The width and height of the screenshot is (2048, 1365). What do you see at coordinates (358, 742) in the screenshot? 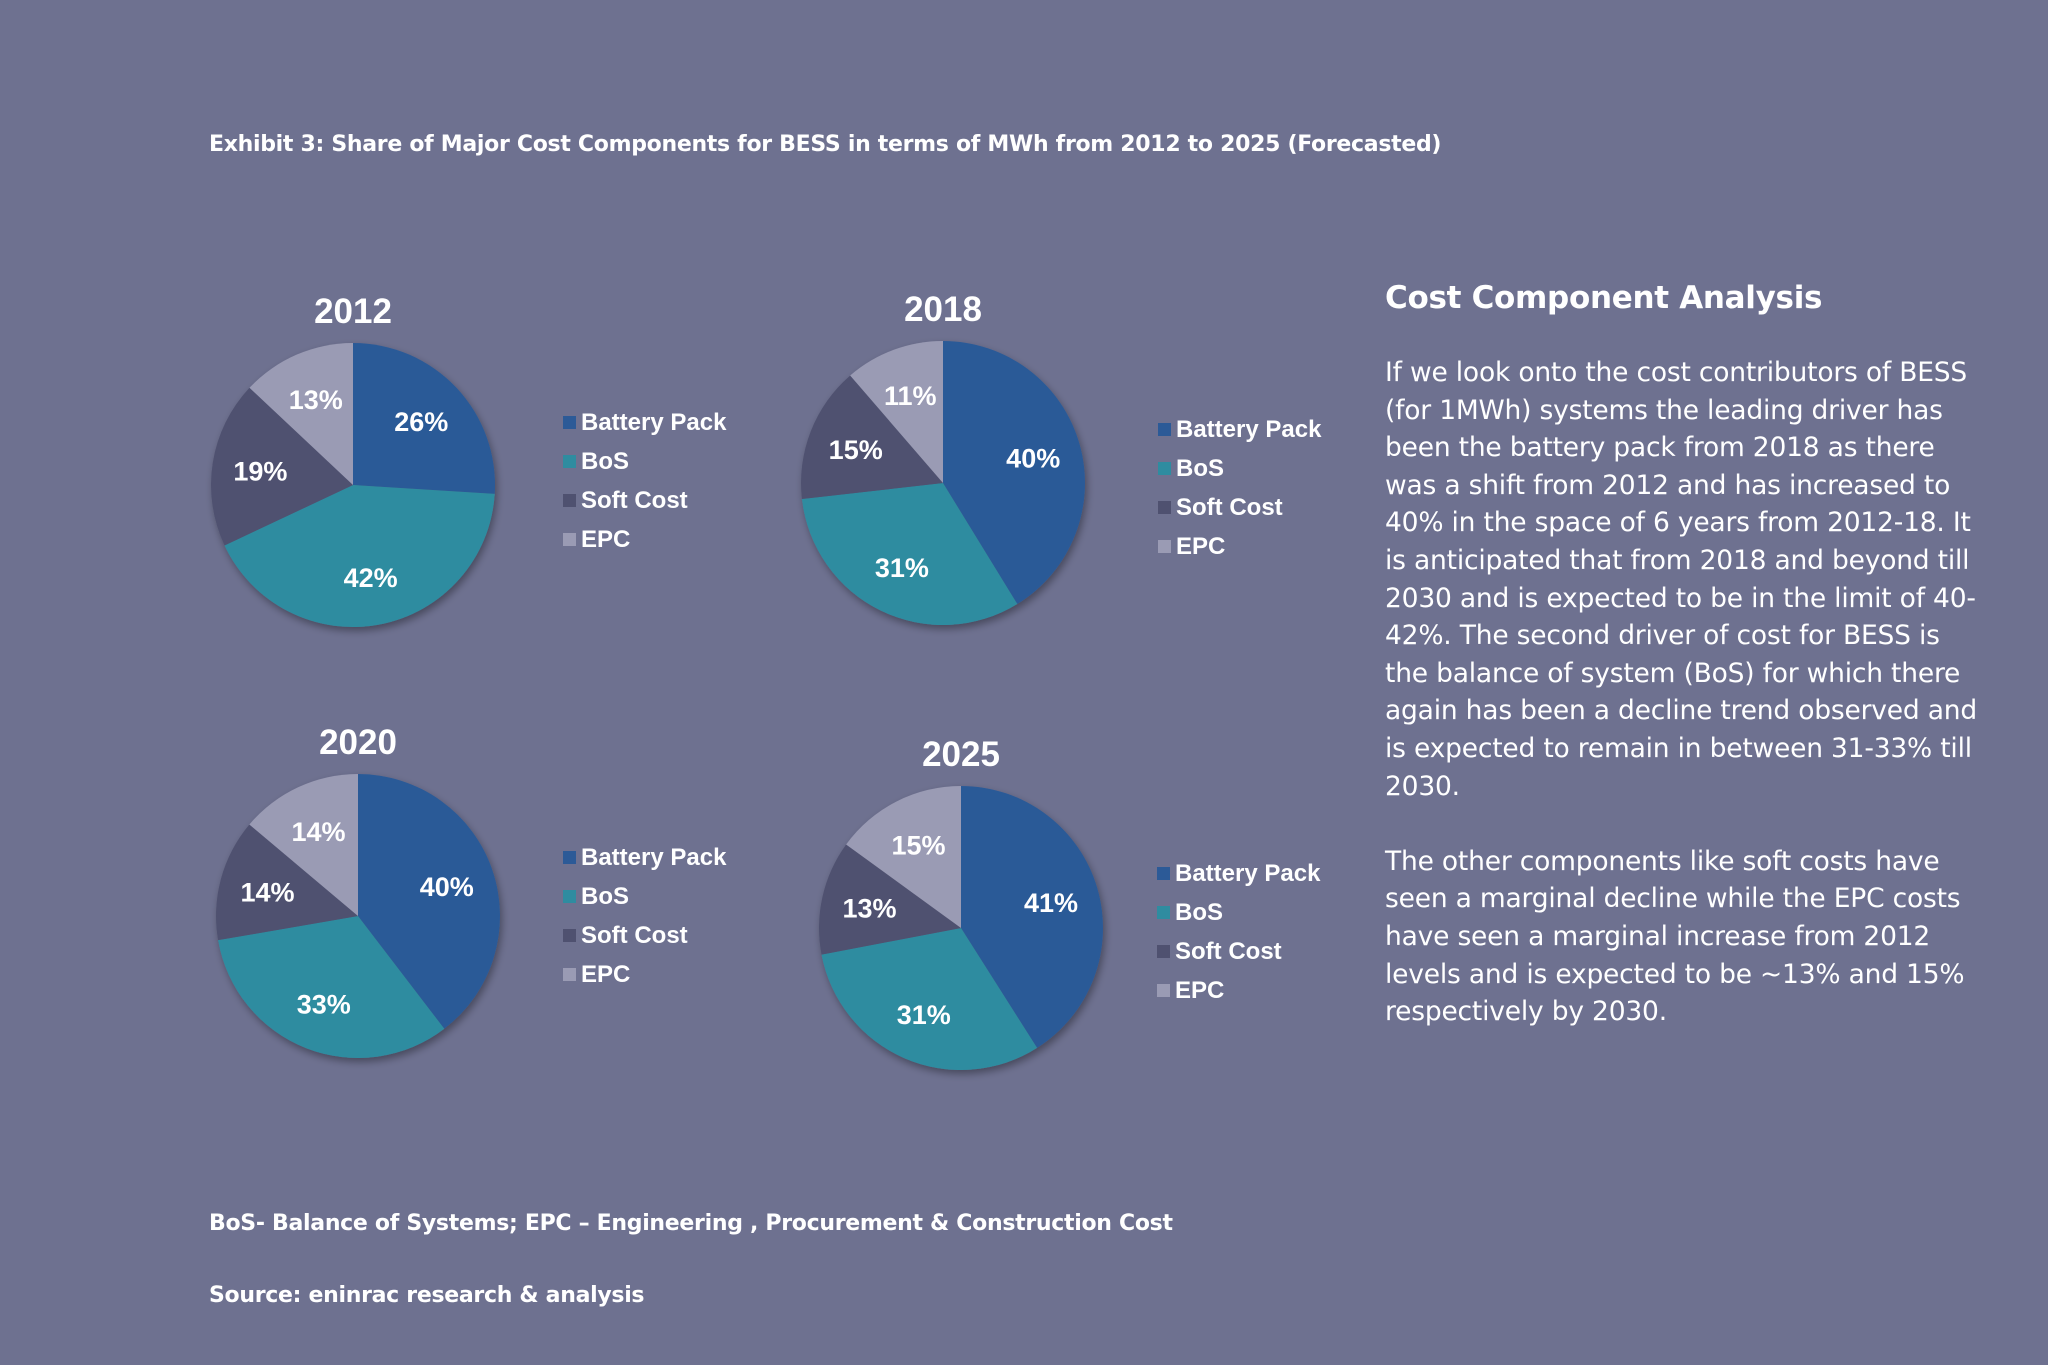
I see `pie-title: 2020` at bounding box center [358, 742].